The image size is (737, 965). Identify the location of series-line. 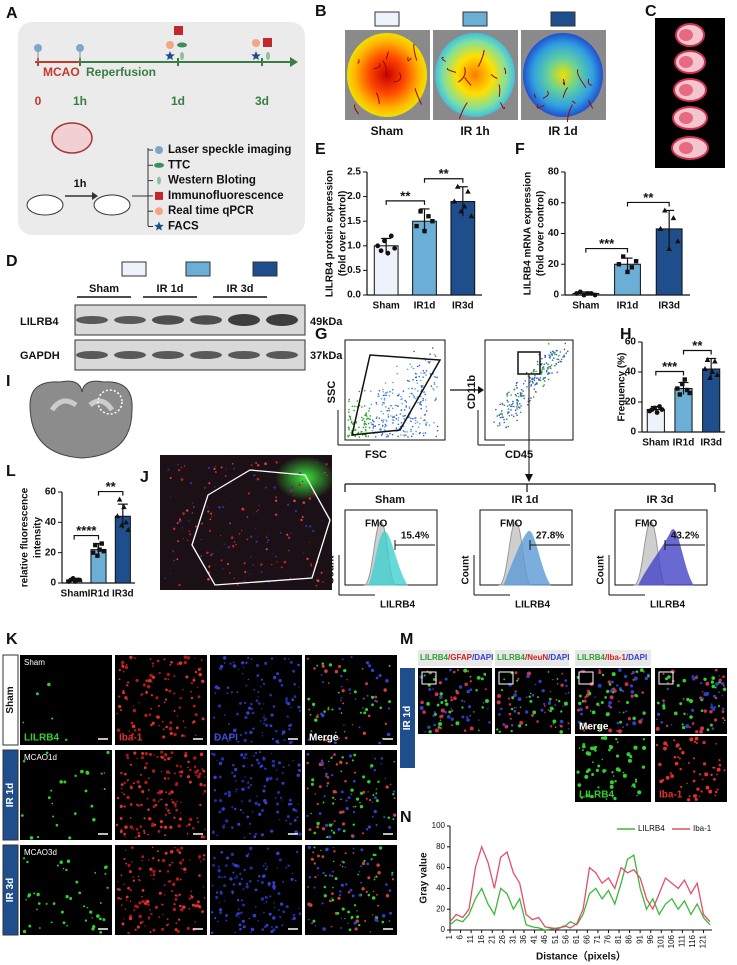
(580, 887).